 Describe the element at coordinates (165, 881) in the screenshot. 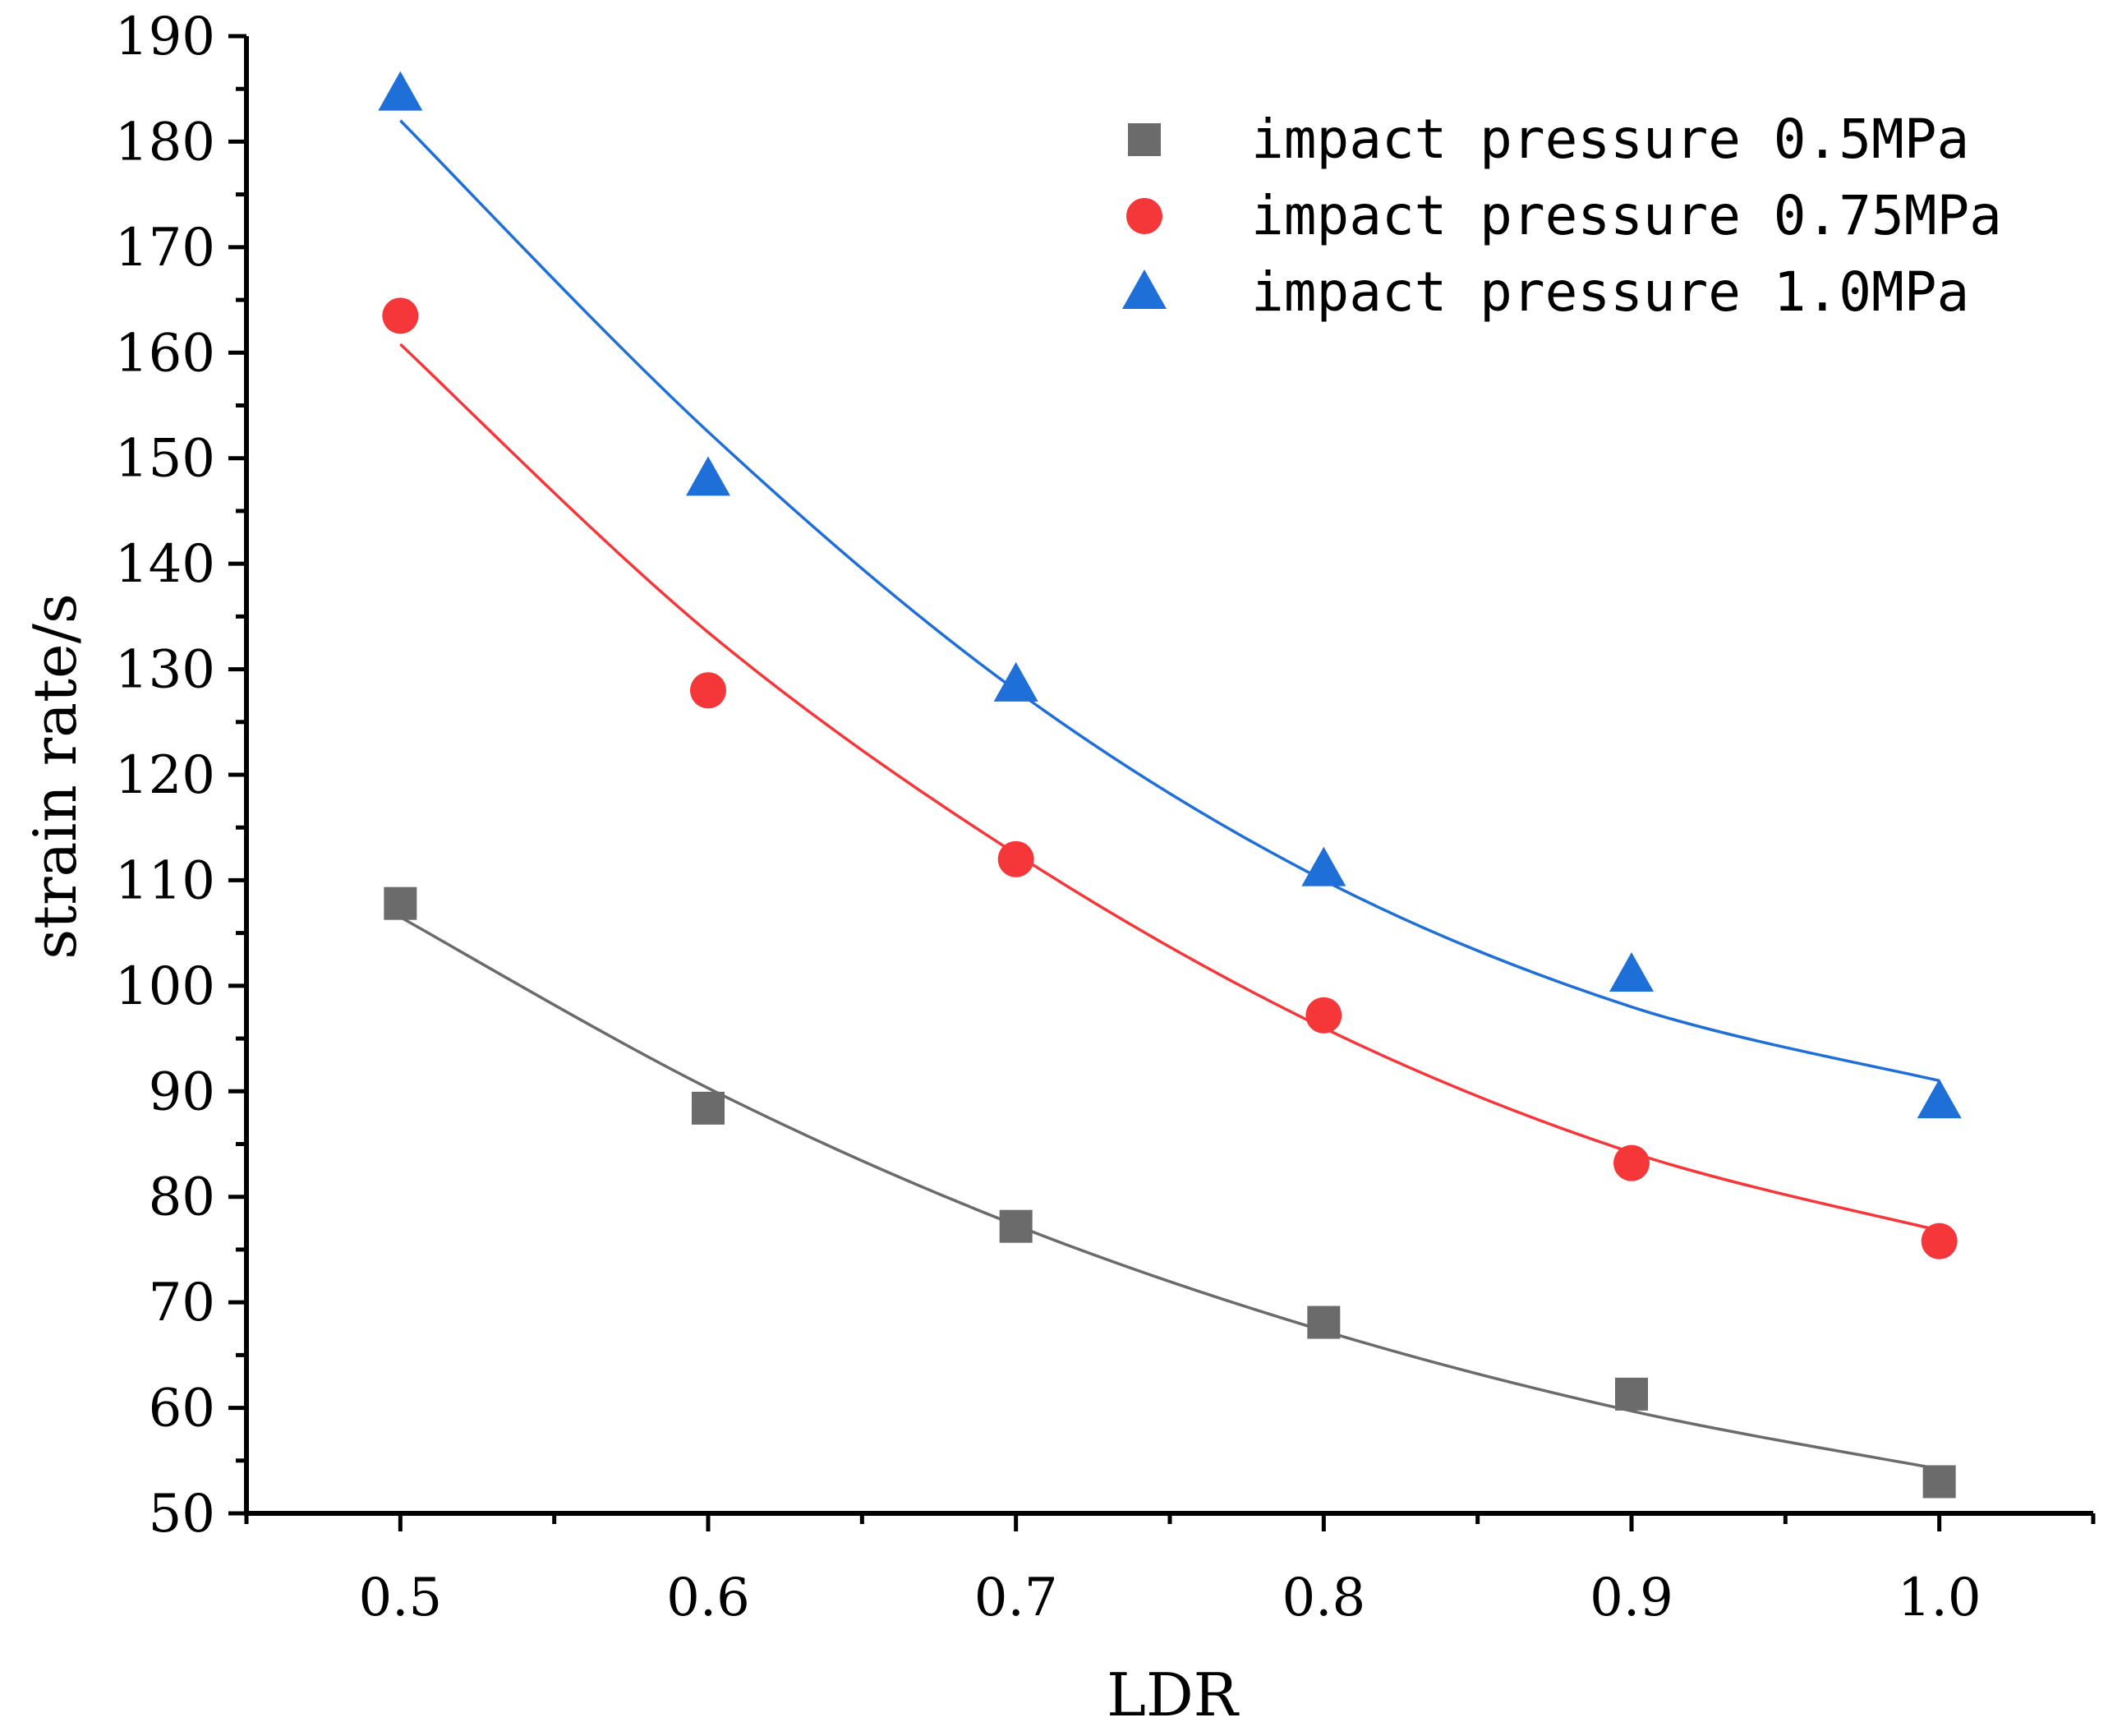

I see `y-tick-label: 110` at that location.